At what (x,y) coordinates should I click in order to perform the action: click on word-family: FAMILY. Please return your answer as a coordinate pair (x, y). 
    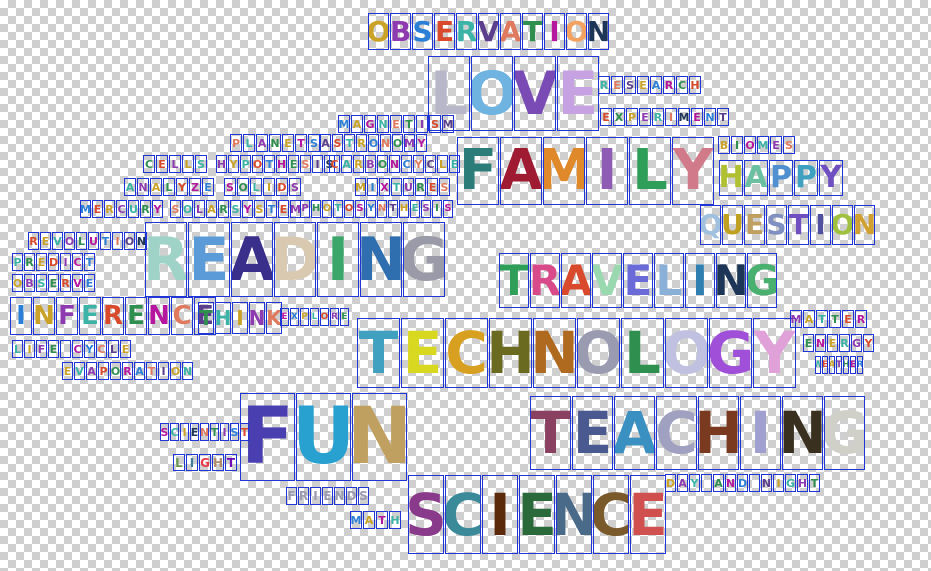
    Looking at the image, I should click on (586, 171).